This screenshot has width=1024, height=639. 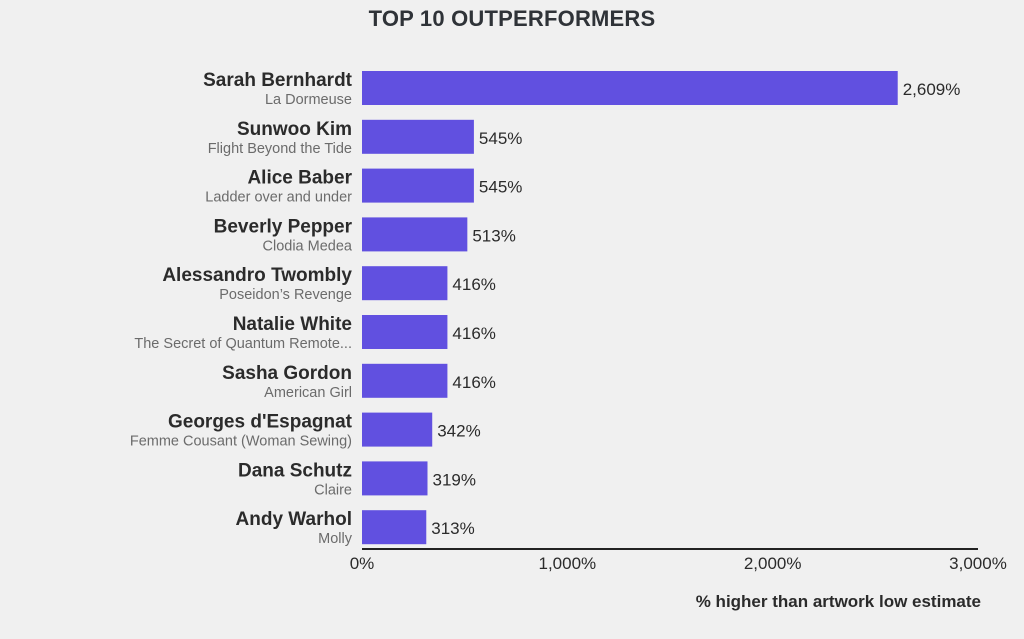 What do you see at coordinates (838, 601) in the screenshot?
I see `x-axis-title: % higher than artwork low estimate` at bounding box center [838, 601].